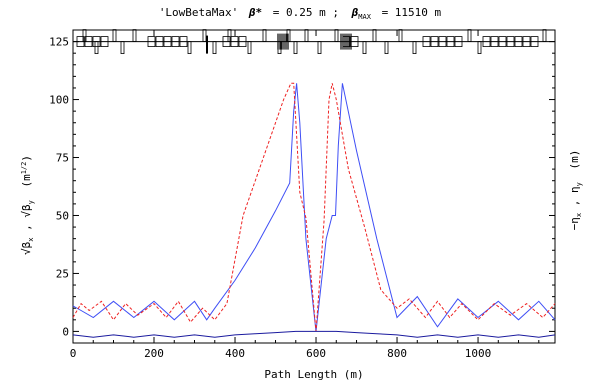 The image size is (595, 384). I want to click on x-tick-label: 0, so click(73, 353).